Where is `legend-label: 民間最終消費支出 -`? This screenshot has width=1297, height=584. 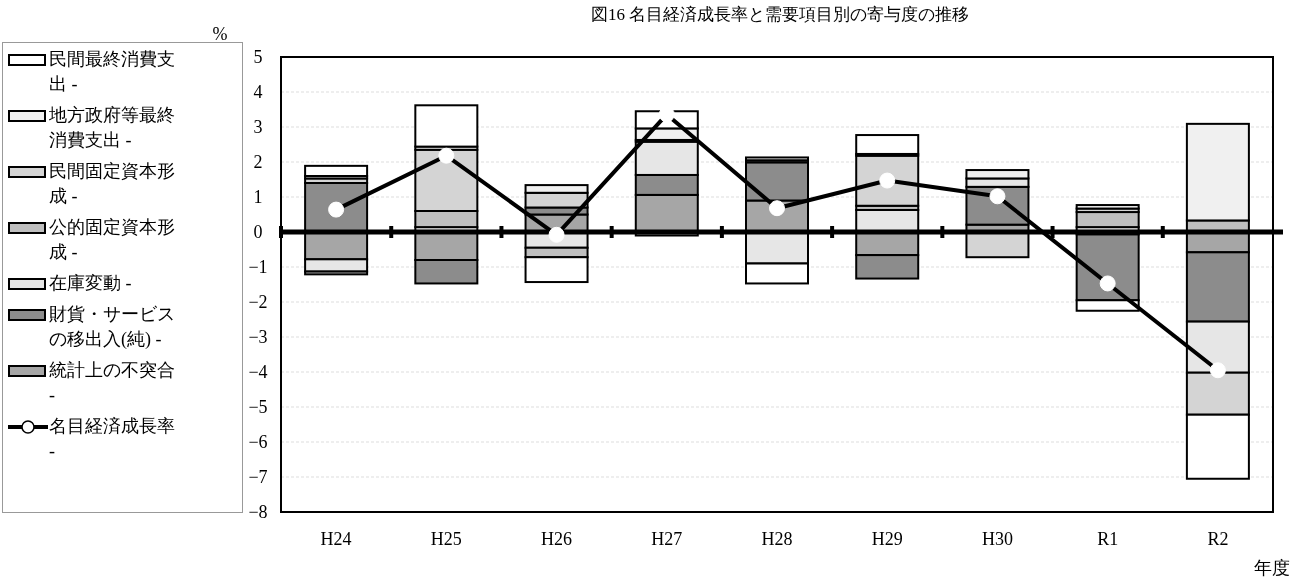 legend-label: 民間最終消費支出 - is located at coordinates (112, 72).